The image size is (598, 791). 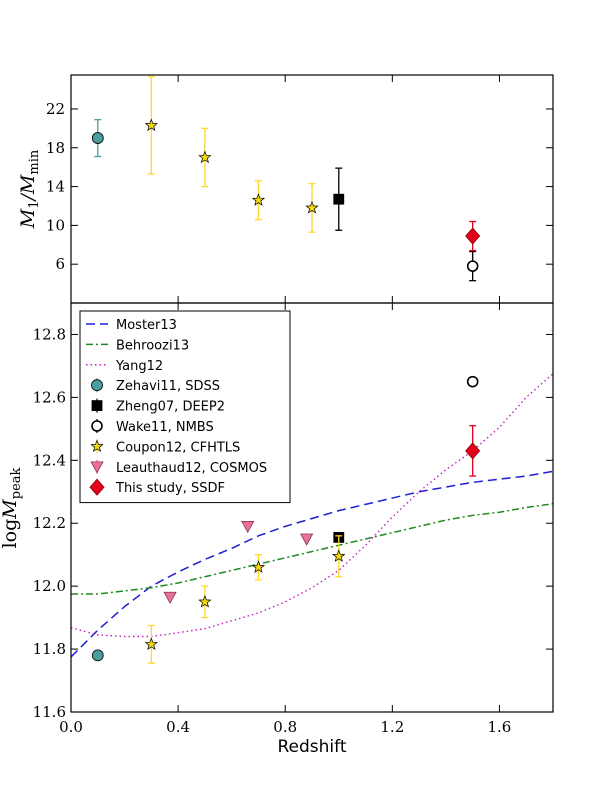 I want to click on legend-item: Moster13, so click(x=131, y=325).